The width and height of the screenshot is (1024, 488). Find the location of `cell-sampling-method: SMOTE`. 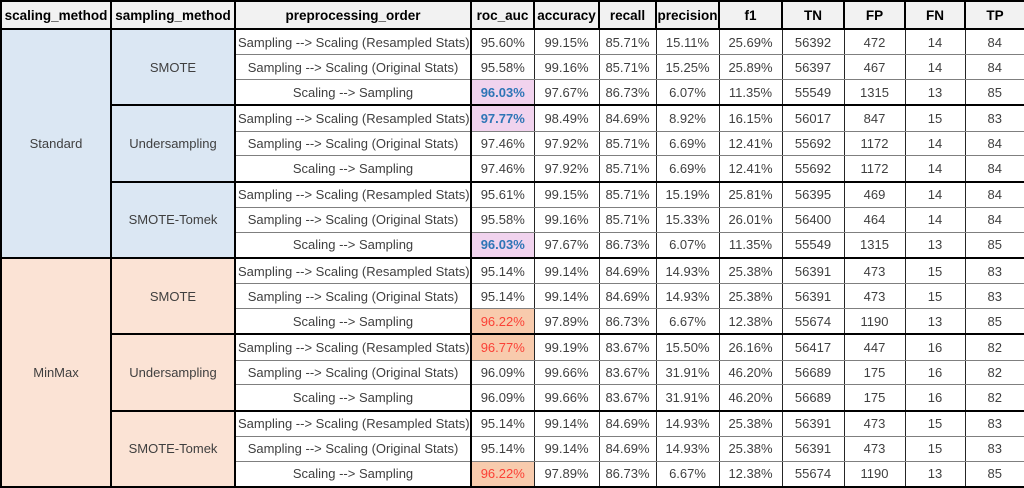

cell-sampling-method: SMOTE is located at coordinates (173, 296).